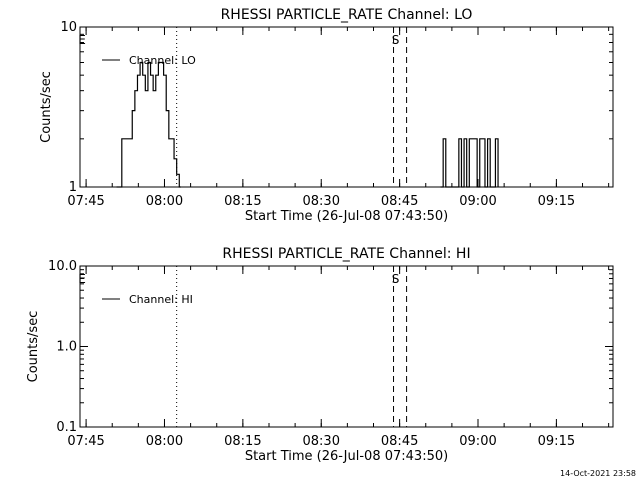 Image resolution: width=640 pixels, height=480 pixels. What do you see at coordinates (85, 441) in the screenshot?
I see `panel2-x-tick-label: 07:45` at bounding box center [85, 441].